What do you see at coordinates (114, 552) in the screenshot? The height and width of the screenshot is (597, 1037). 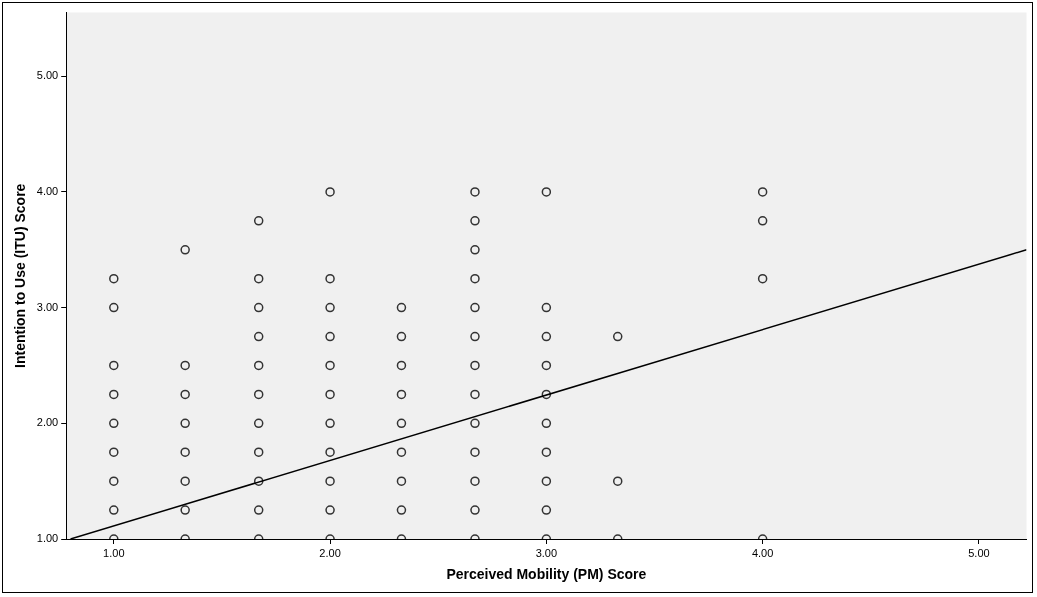 I see `x-tick-label: 1.00` at bounding box center [114, 552].